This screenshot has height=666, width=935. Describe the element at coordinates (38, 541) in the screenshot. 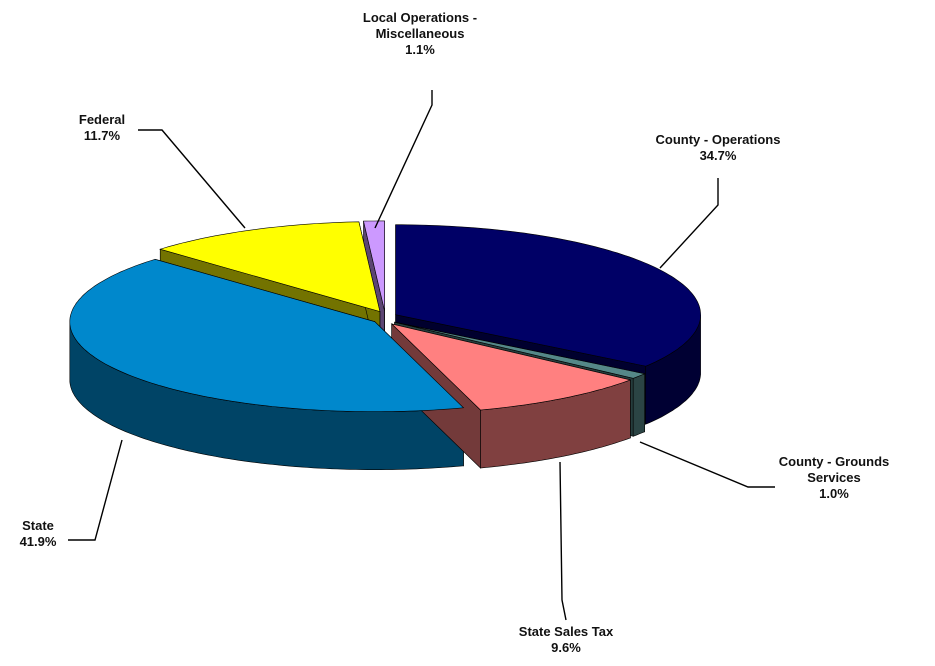

I see `slice-value-label: 41.9%` at that location.